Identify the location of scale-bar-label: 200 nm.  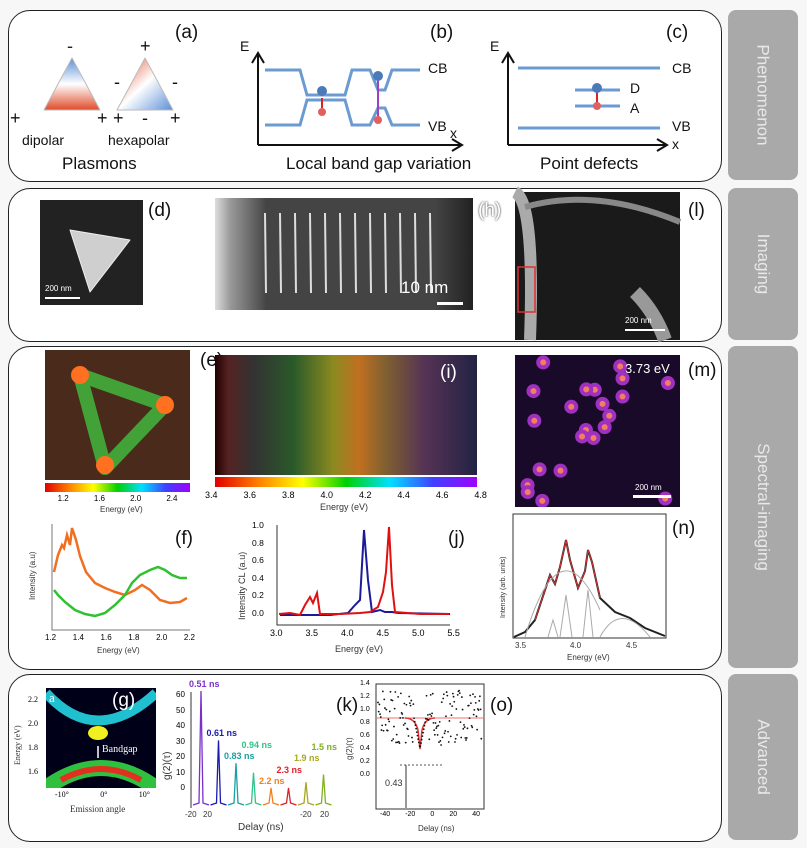
(58, 288).